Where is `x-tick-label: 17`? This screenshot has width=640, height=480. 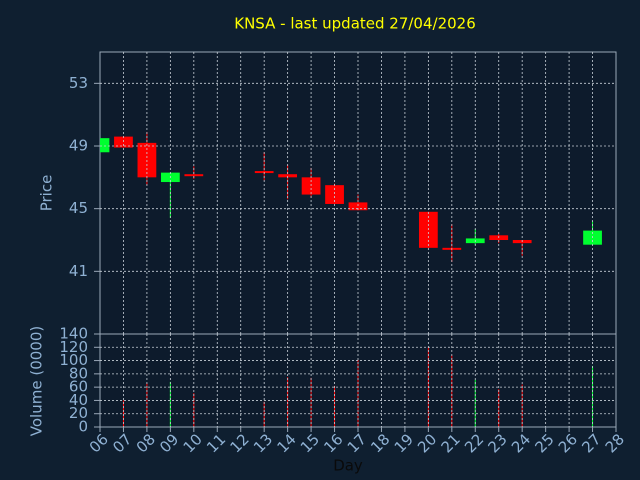 x-tick-label: 17 is located at coordinates (357, 443).